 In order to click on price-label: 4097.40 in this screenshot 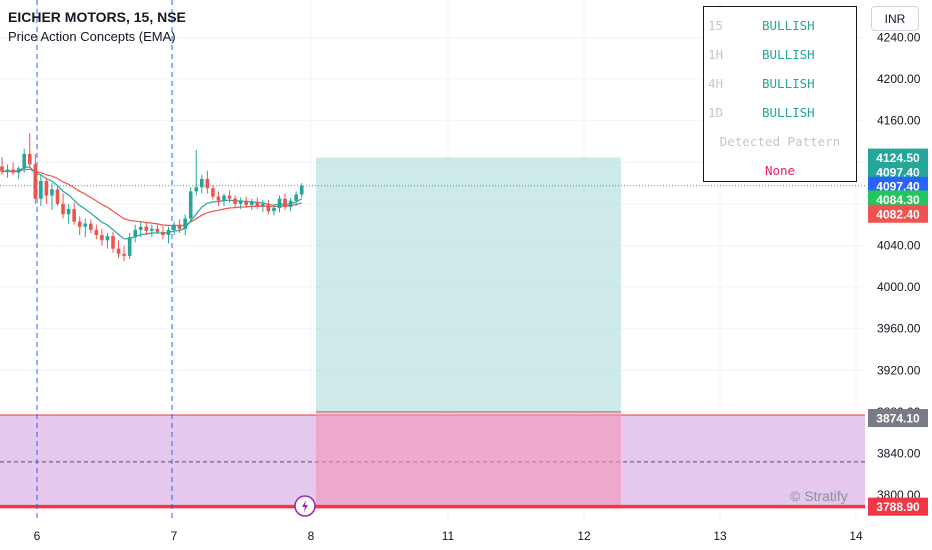, I will do `click(898, 171)`.